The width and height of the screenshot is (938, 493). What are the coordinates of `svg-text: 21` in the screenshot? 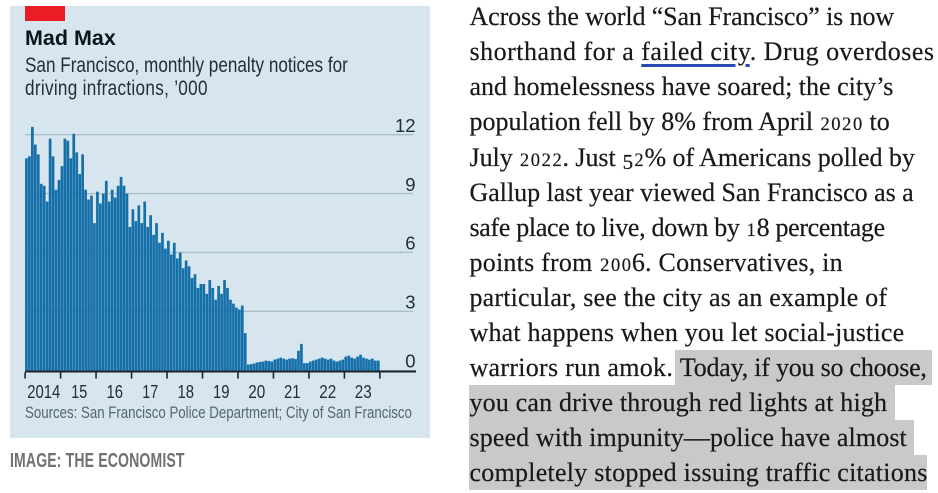 It's located at (292, 391).